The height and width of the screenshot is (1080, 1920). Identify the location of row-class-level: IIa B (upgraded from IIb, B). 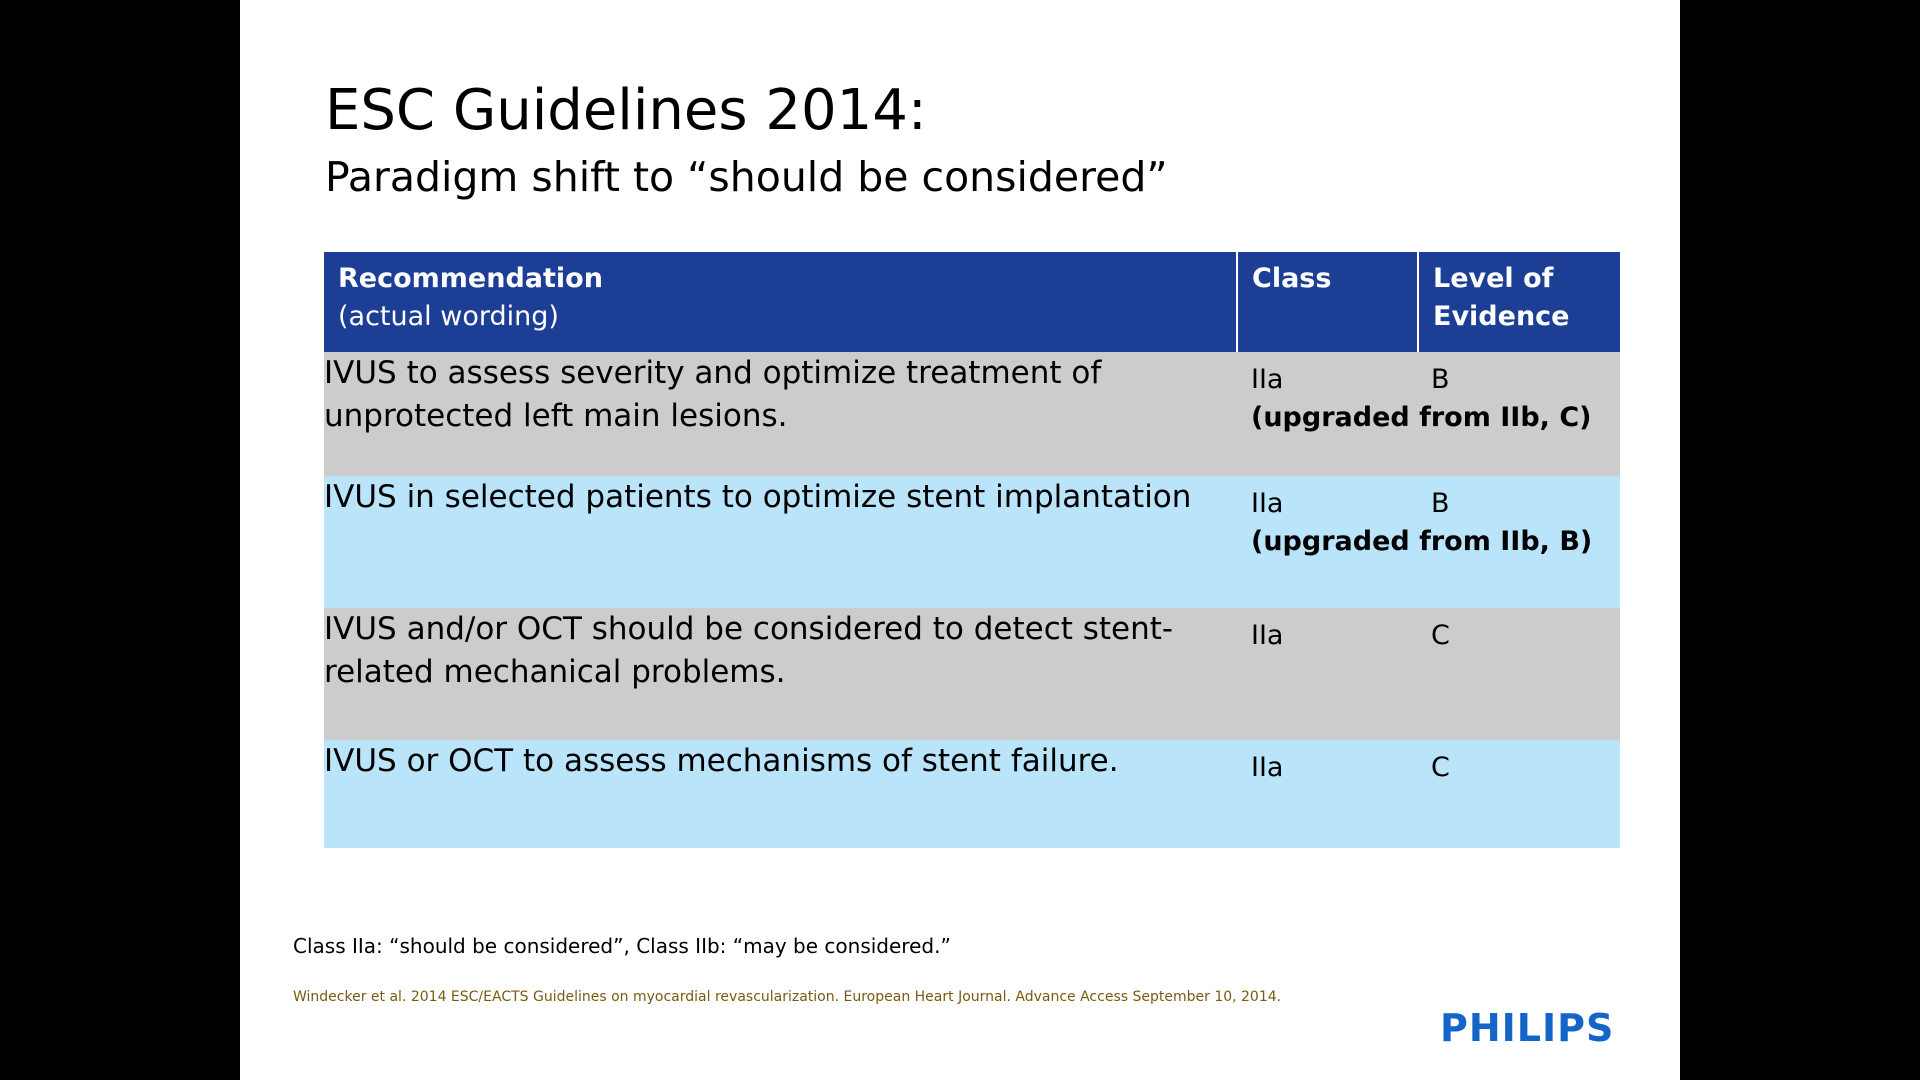
(1428, 542).